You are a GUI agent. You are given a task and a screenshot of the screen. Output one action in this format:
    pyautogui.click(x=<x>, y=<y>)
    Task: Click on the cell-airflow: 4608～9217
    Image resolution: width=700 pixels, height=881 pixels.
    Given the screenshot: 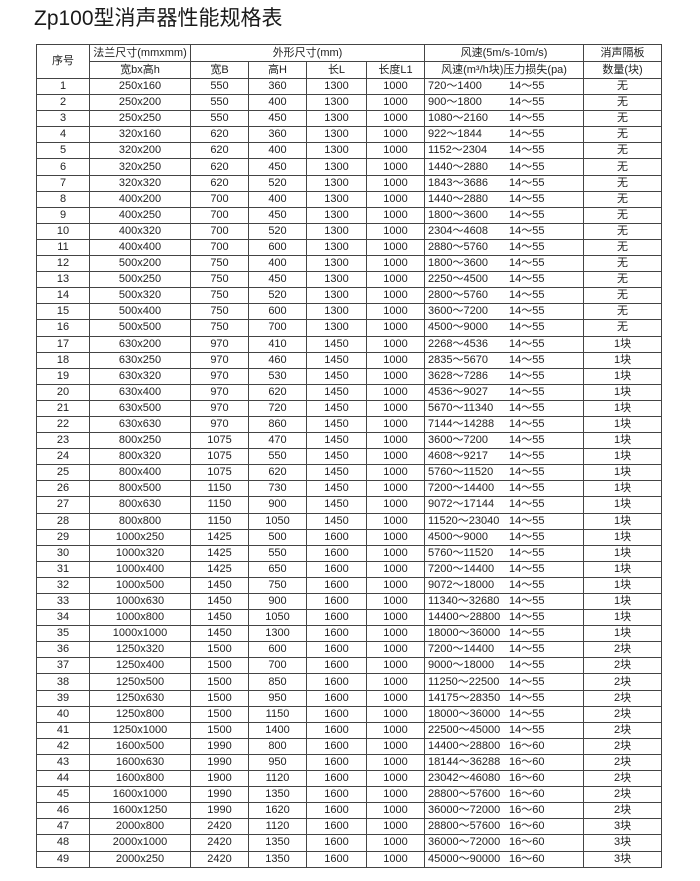 What is the action you would take?
    pyautogui.click(x=458, y=456)
    